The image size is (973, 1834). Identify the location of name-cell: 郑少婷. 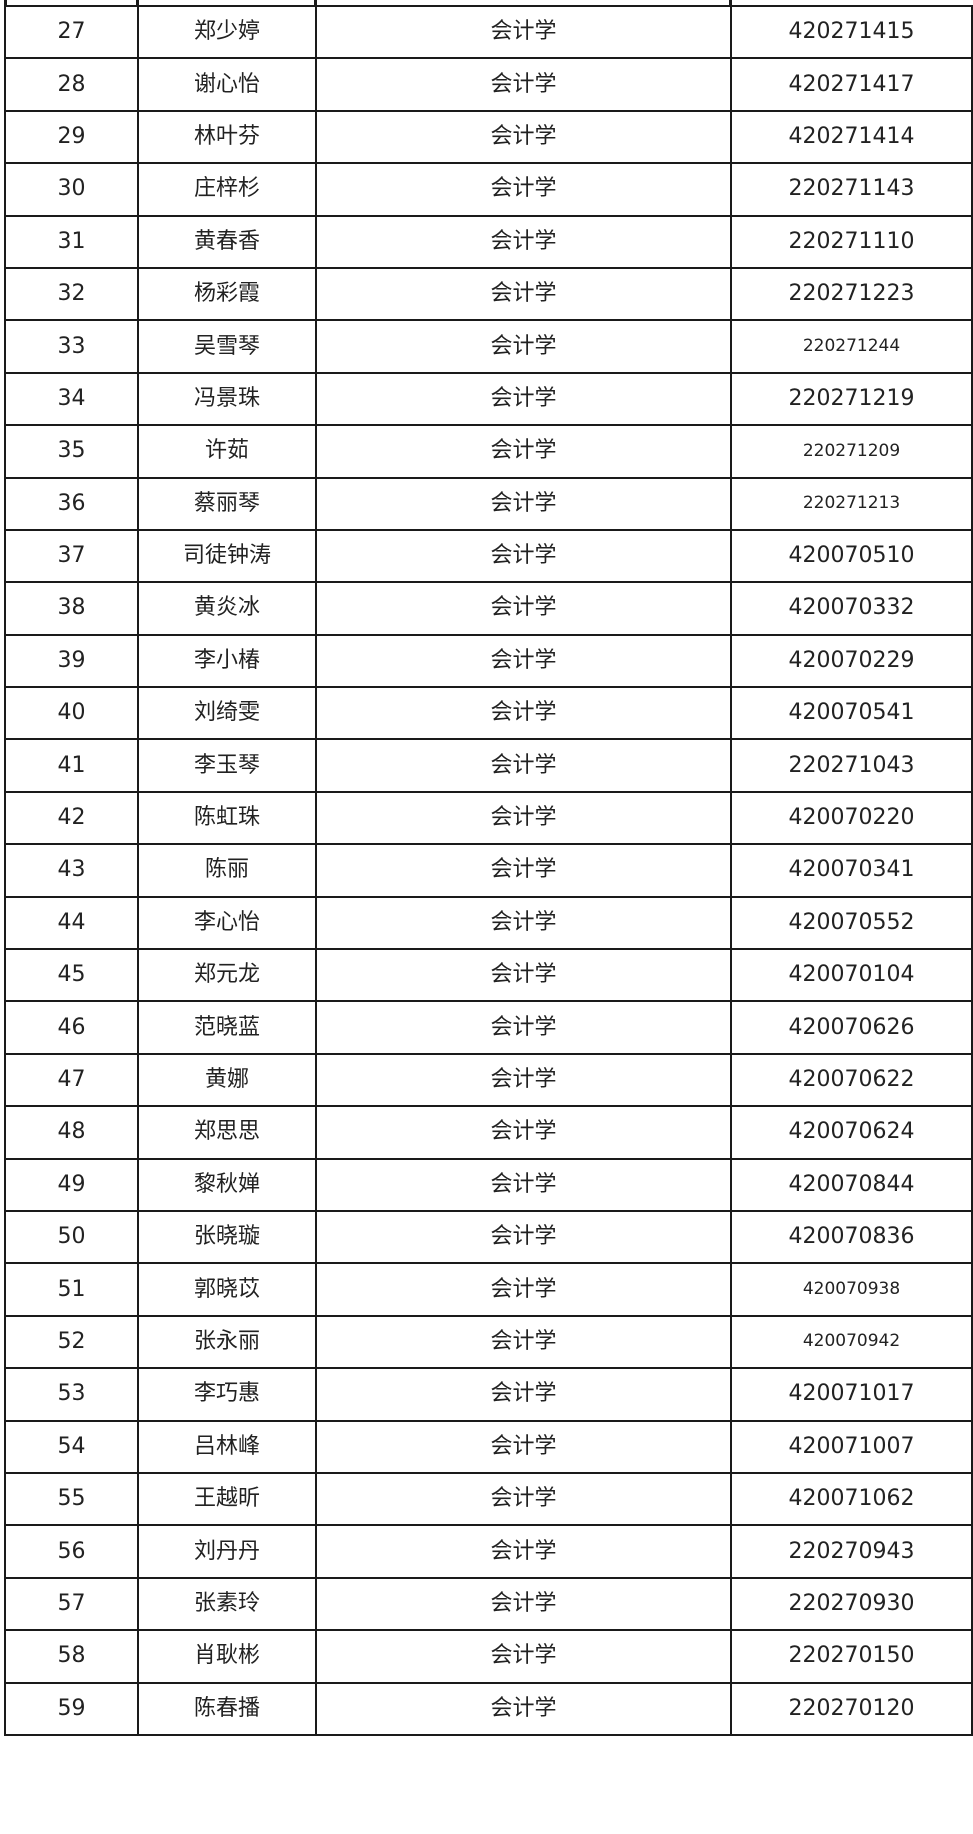
(227, 32).